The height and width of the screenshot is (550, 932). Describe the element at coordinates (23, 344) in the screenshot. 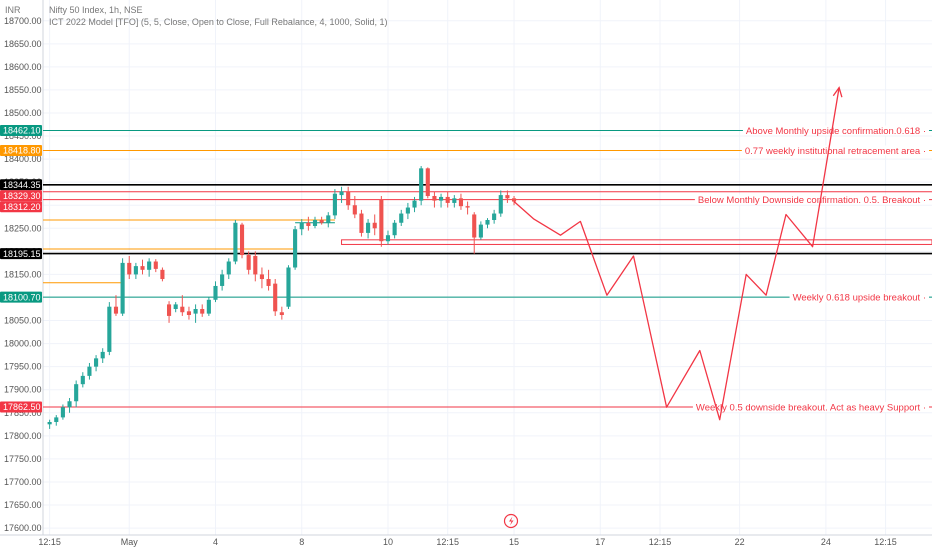

I see `y-tick-label: 18000.00` at that location.